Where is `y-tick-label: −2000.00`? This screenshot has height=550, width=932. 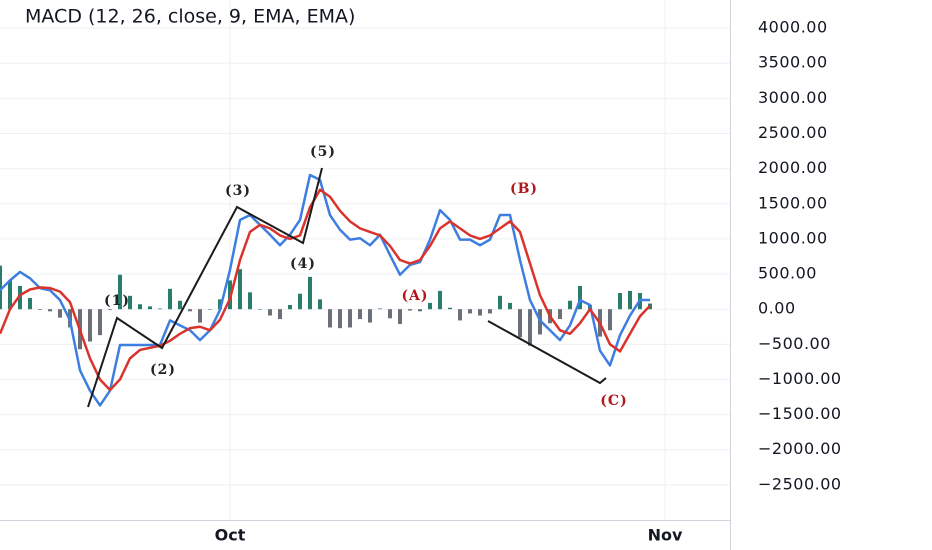
y-tick-label: −2000.00 is located at coordinates (800, 448).